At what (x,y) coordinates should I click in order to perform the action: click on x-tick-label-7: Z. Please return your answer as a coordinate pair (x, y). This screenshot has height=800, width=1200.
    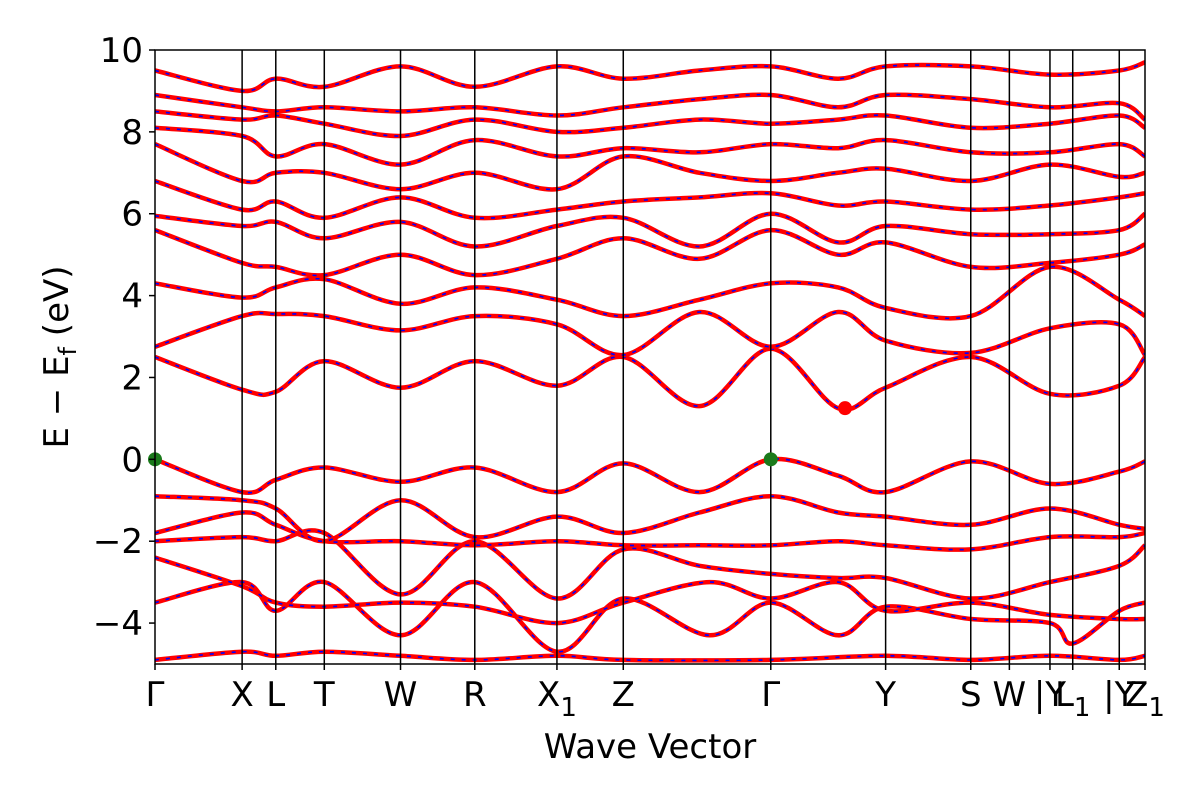
    Looking at the image, I should click on (623, 695).